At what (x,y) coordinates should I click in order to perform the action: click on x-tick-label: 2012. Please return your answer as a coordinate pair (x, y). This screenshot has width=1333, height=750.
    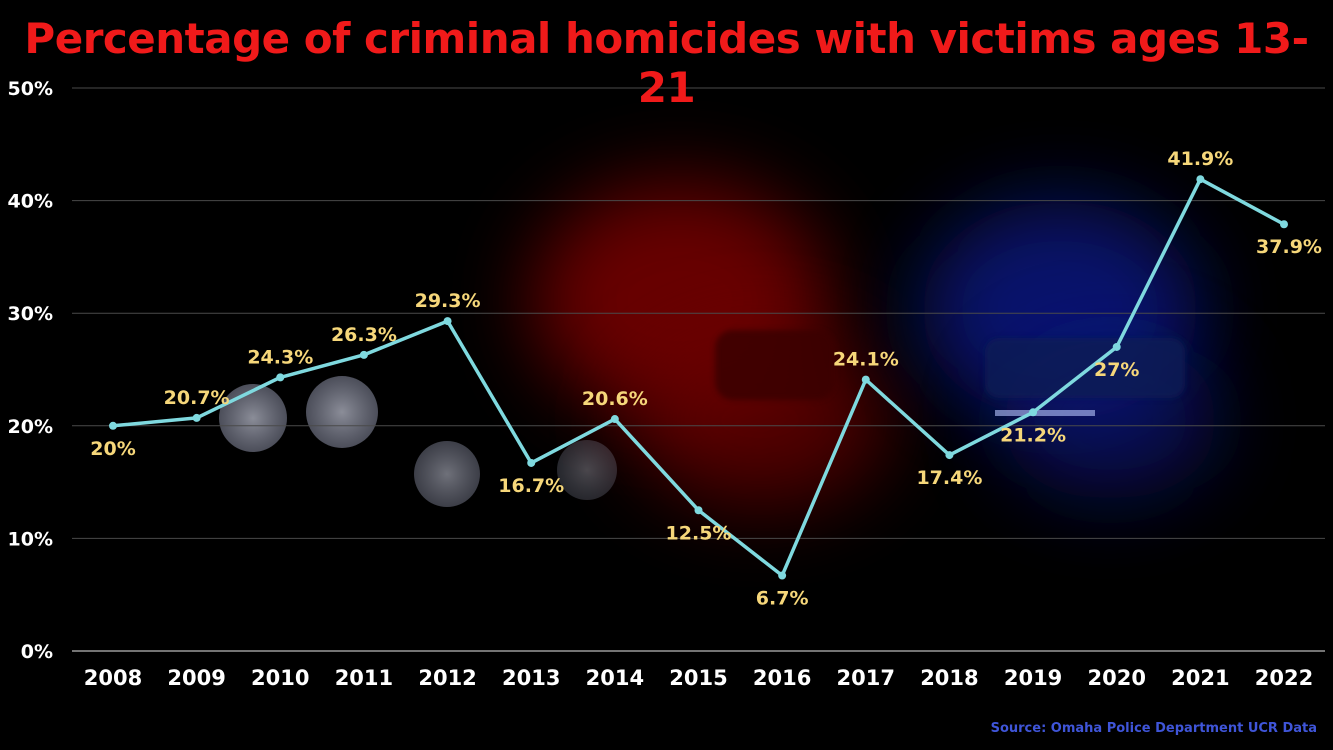
    Looking at the image, I should click on (447, 678).